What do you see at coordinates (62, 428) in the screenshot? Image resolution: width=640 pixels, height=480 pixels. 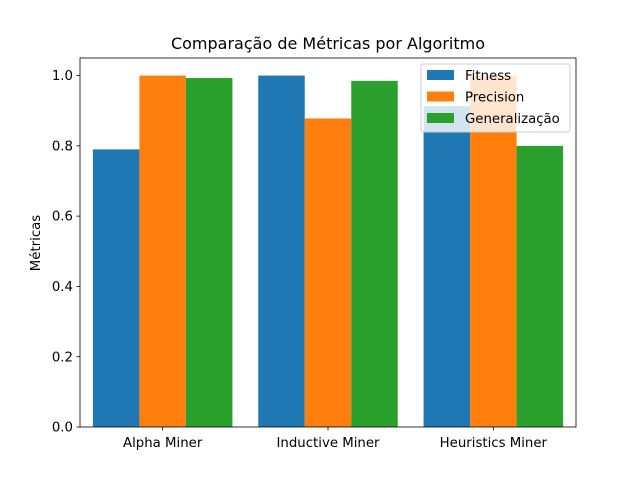 I see `y-tick-label: 0.0` at bounding box center [62, 428].